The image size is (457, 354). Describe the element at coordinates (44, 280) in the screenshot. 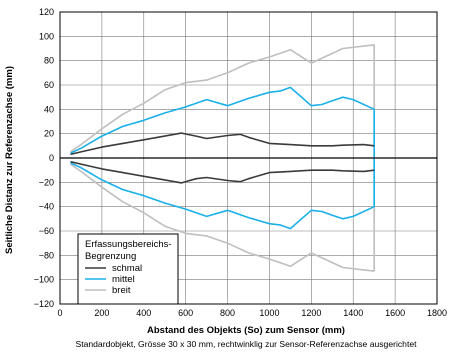

I see `y-tick-label: −100` at that location.